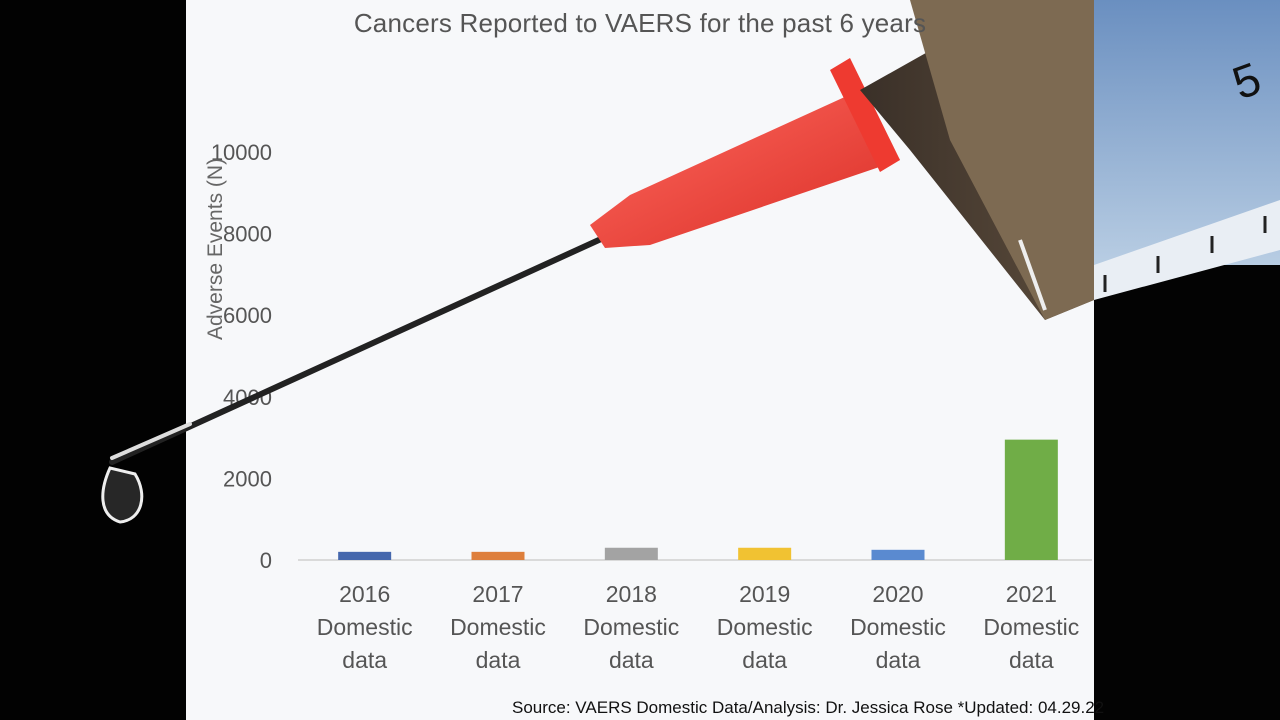  Describe the element at coordinates (247, 234) in the screenshot. I see `y-tick-label: 8000` at that location.